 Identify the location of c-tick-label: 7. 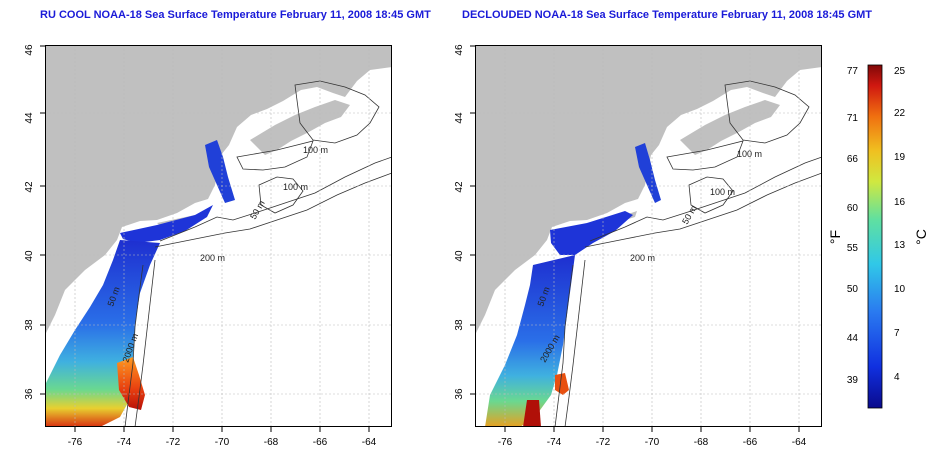
(897, 333).